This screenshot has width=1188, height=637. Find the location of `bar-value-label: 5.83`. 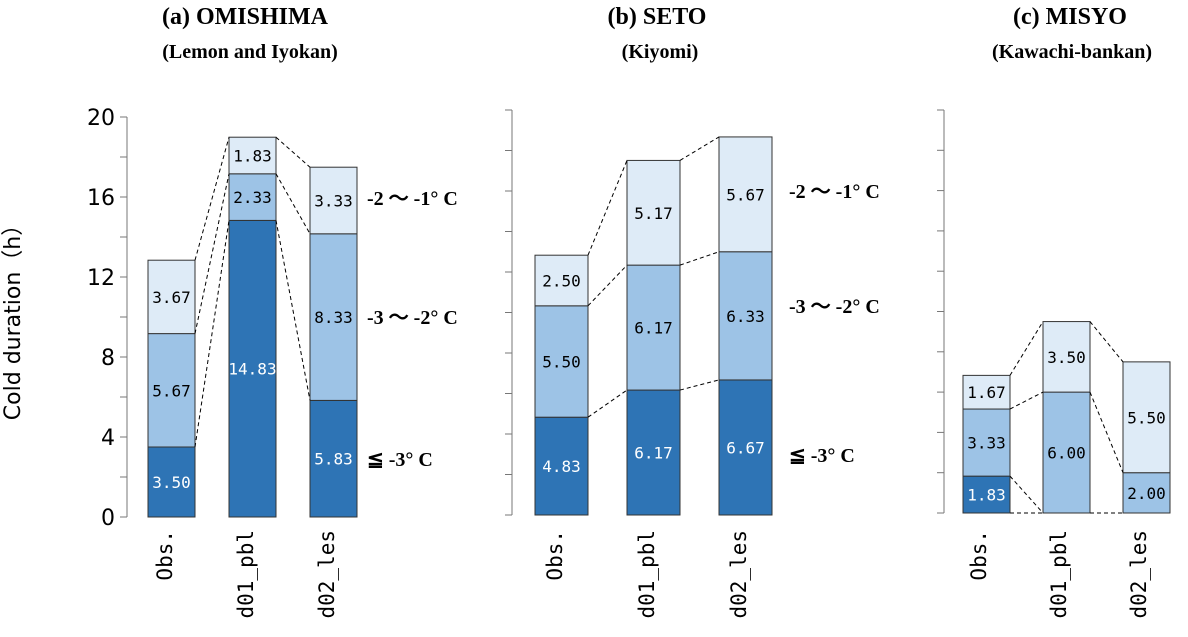

bar-value-label: 5.83 is located at coordinates (333, 459).